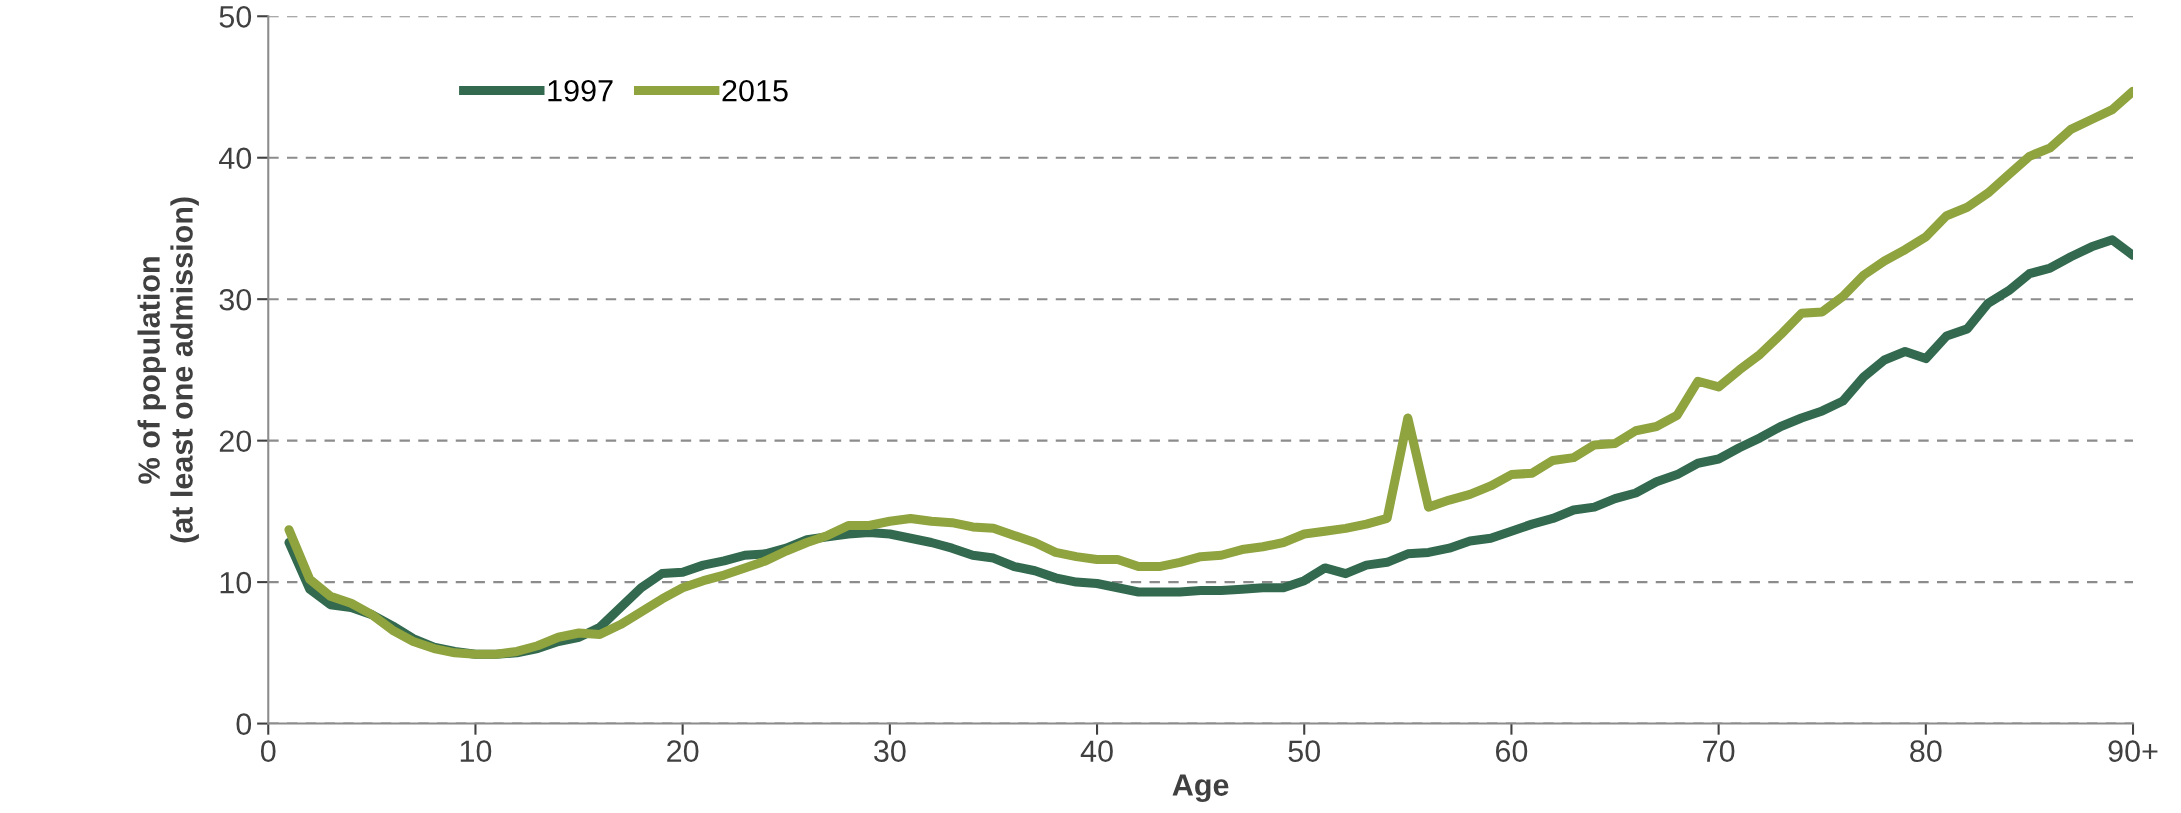 The image size is (2181, 813). What do you see at coordinates (1304, 751) in the screenshot?
I see `x-tick-label: 50` at bounding box center [1304, 751].